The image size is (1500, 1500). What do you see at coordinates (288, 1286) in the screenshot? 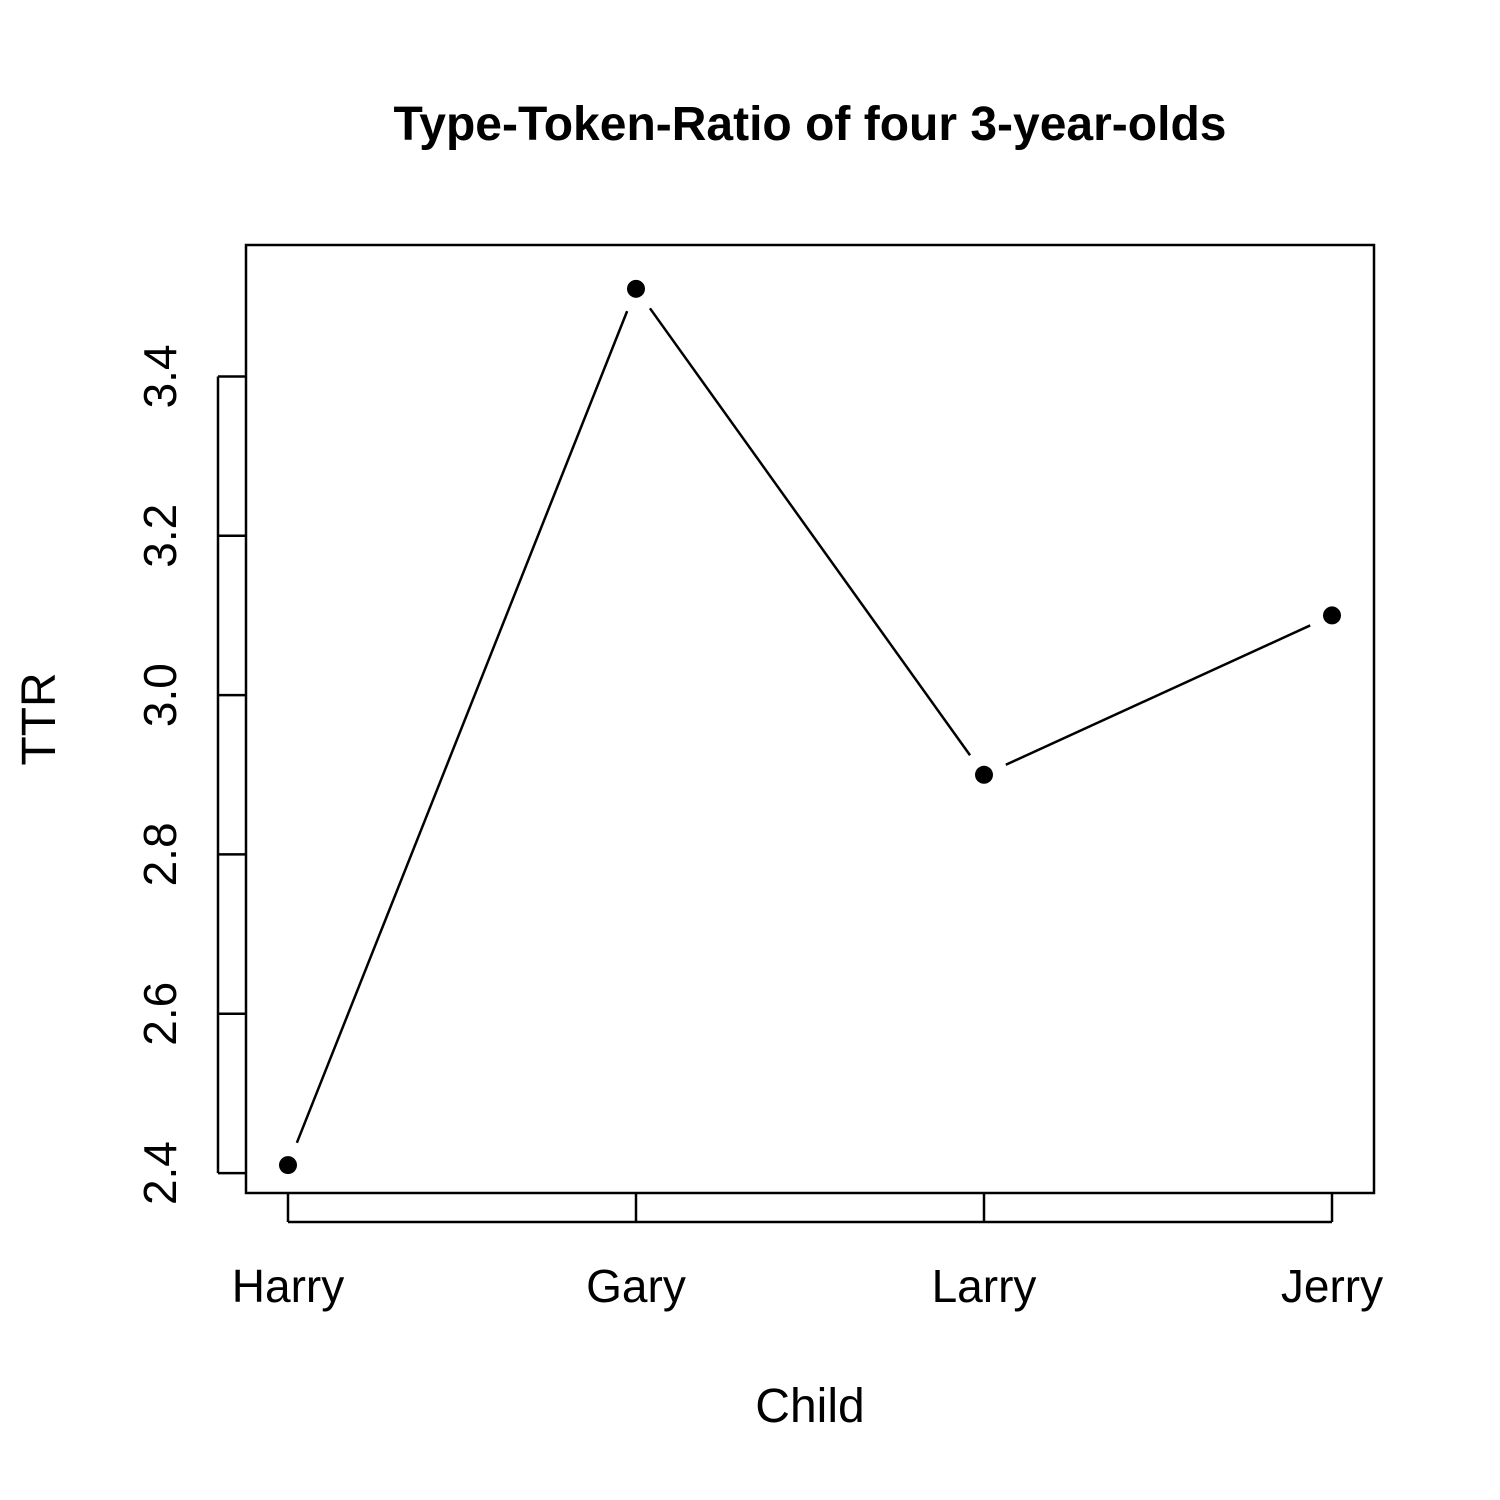
I see `x-tick-label: Harry` at bounding box center [288, 1286].